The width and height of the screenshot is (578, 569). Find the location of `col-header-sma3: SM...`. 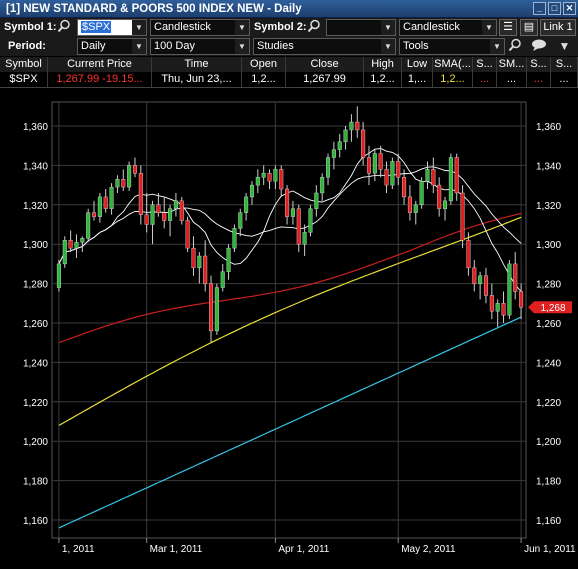

col-header-sma3: SM... is located at coordinates (512, 64).